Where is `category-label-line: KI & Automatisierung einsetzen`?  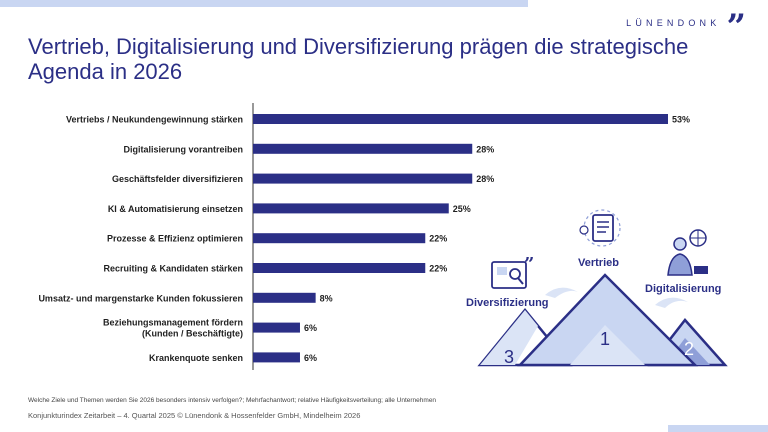 category-label-line: KI & Automatisierung einsetzen is located at coordinates (175, 209).